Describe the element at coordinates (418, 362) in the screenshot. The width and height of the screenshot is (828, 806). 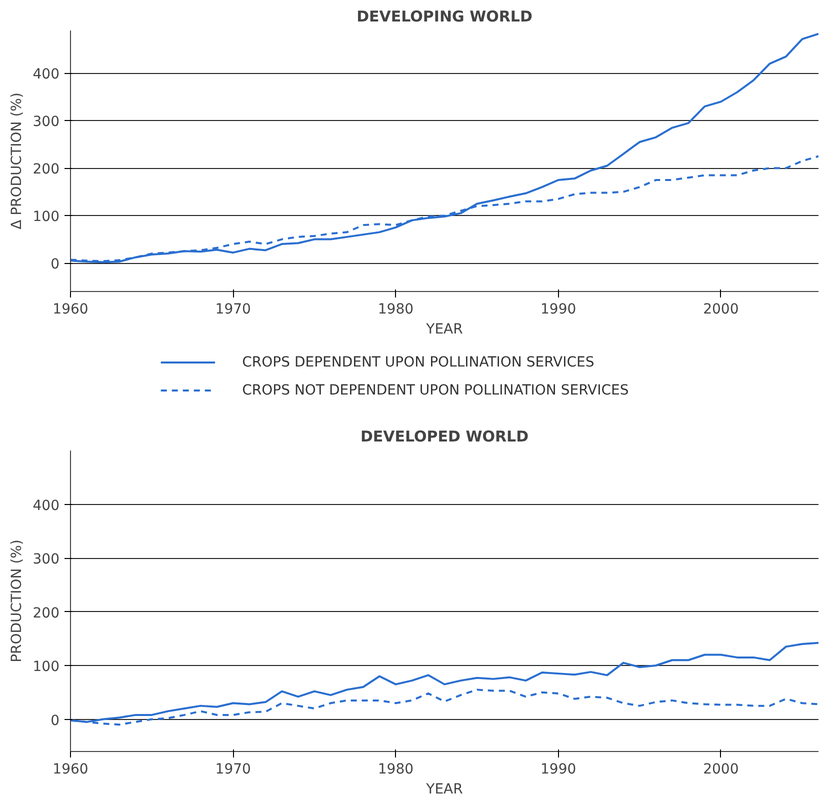
I see `legend-label: CROPS DEPENDENT UPON POLLINATION SERVICES` at that location.